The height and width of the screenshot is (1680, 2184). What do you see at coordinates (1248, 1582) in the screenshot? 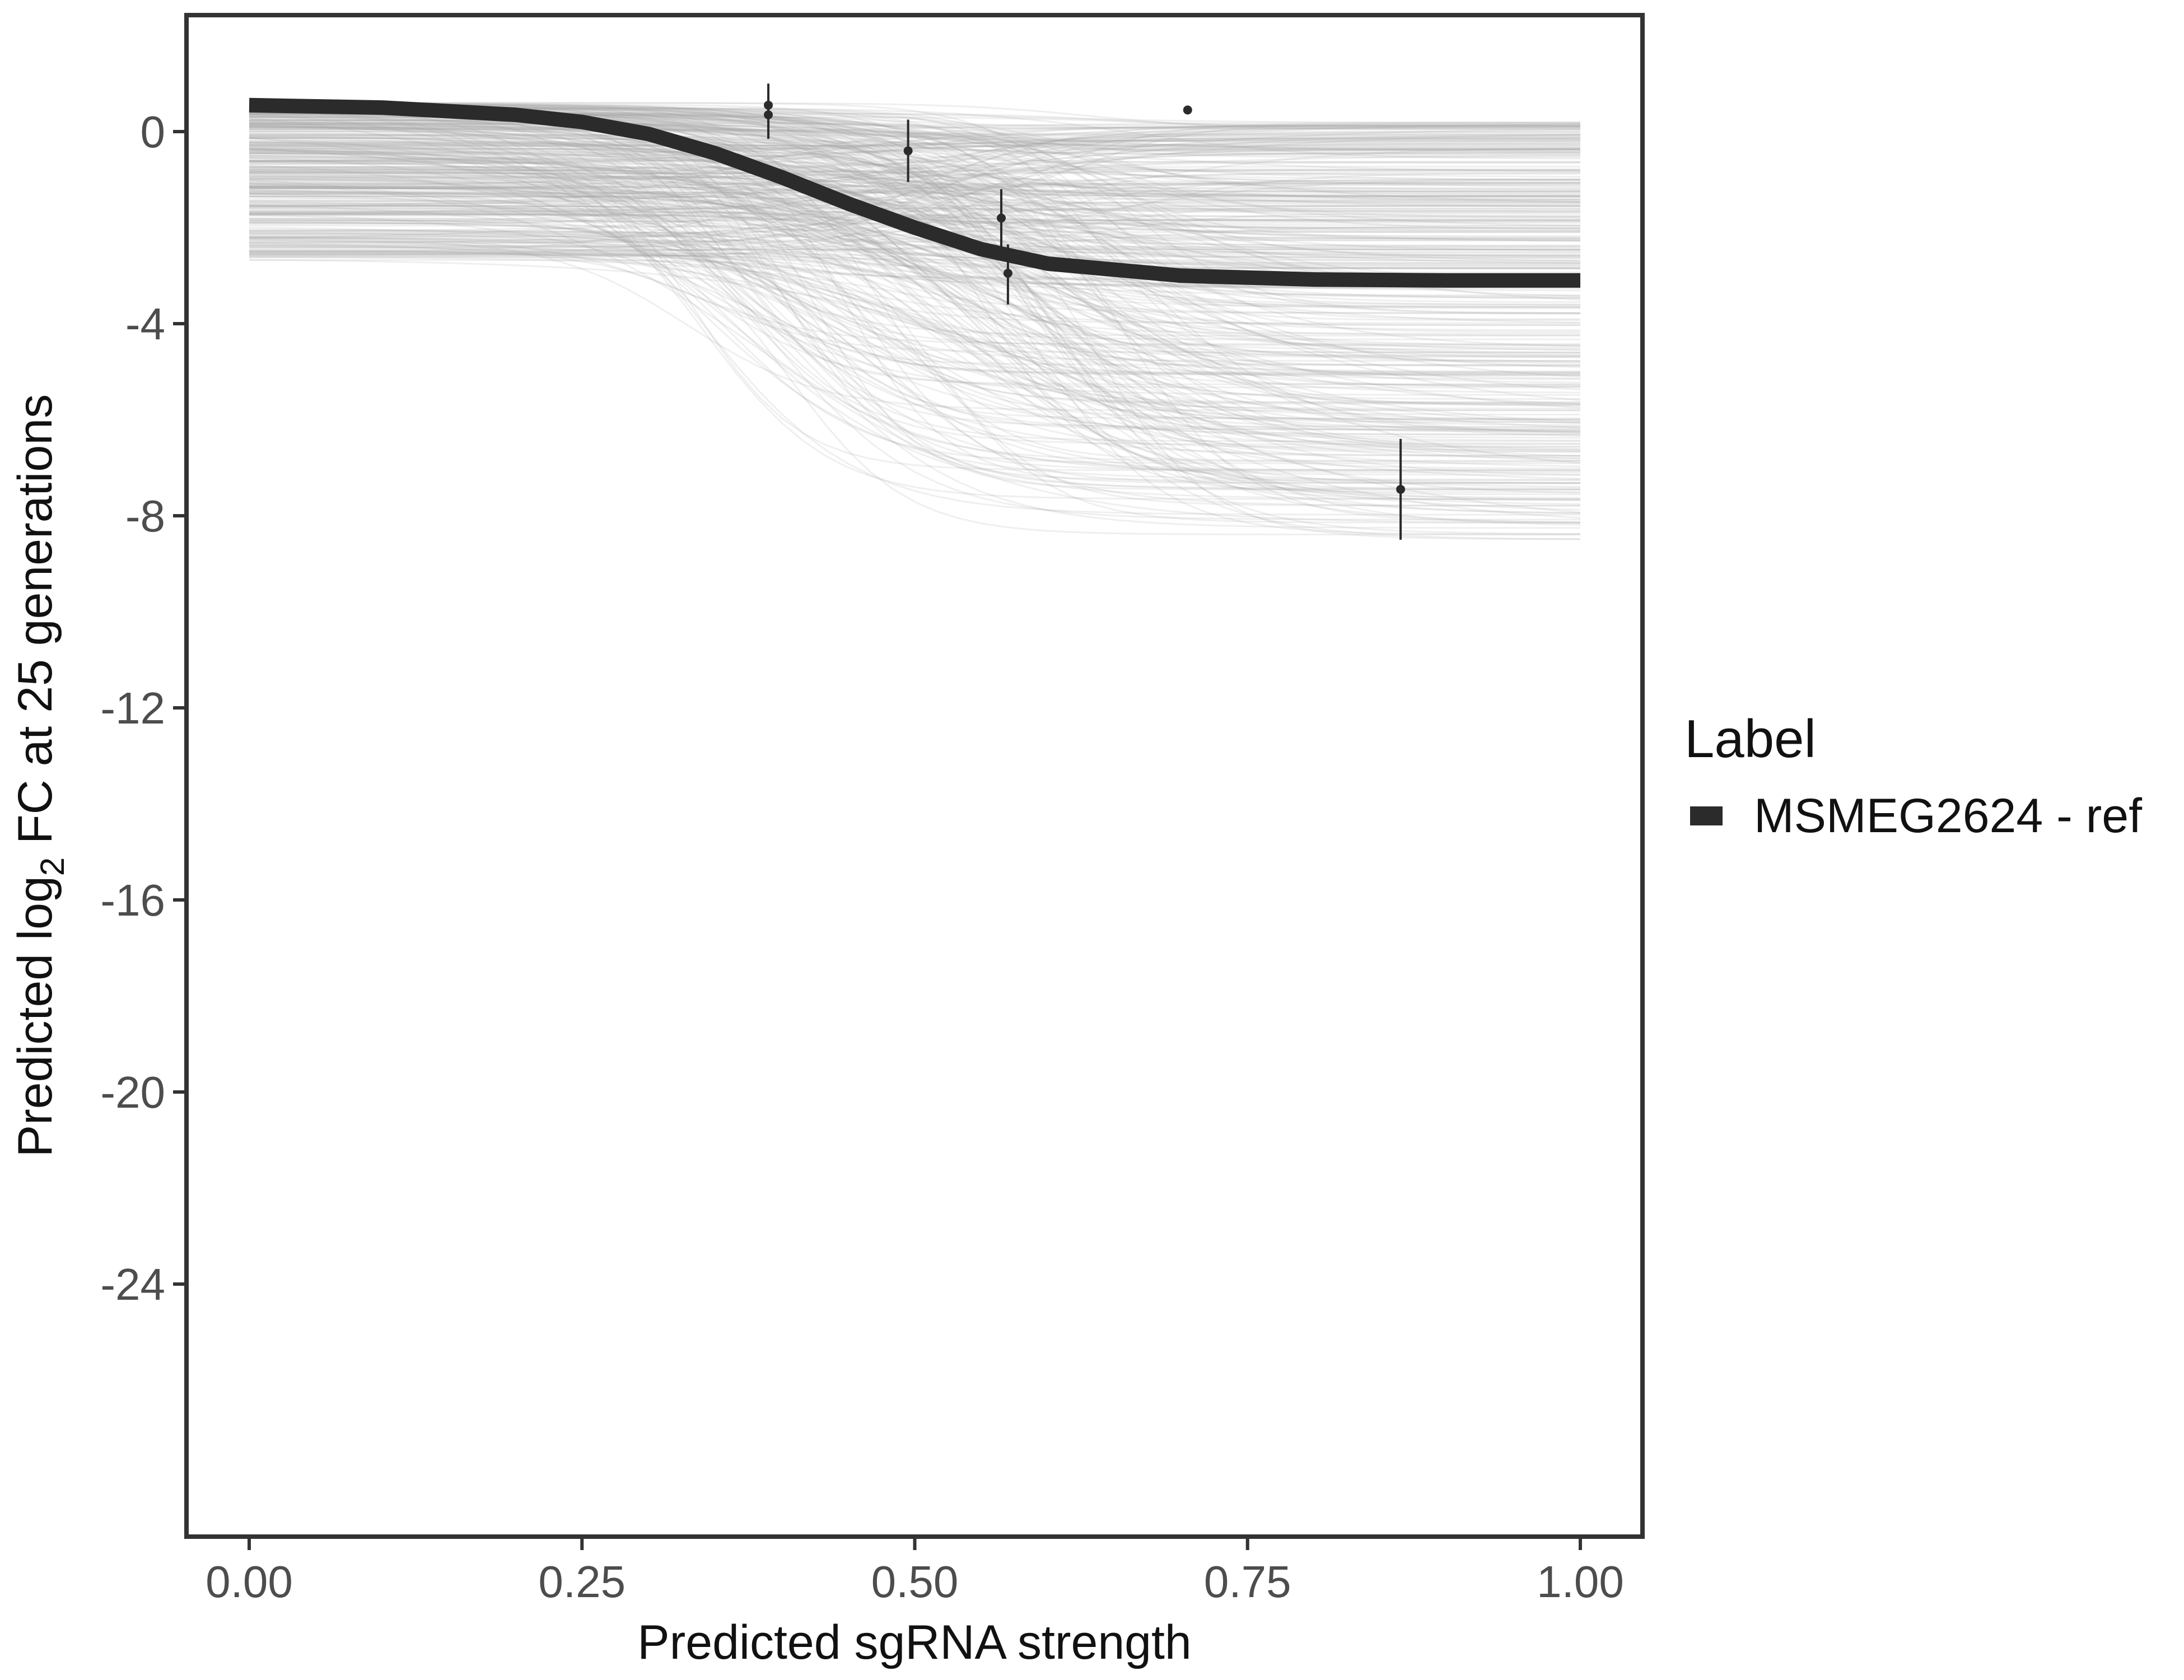
I see `x-tick-label: 0.75` at bounding box center [1248, 1582].